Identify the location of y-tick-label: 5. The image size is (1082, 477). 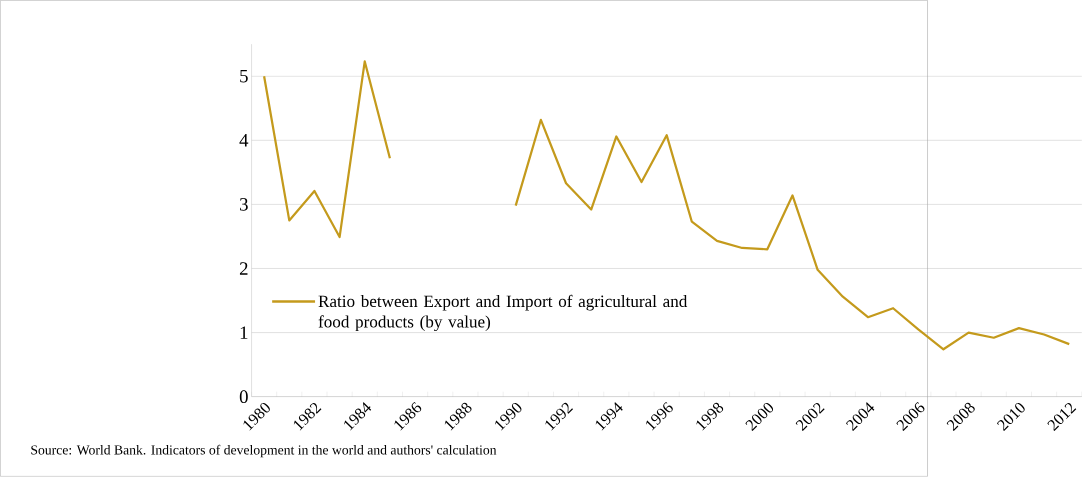
(244, 76).